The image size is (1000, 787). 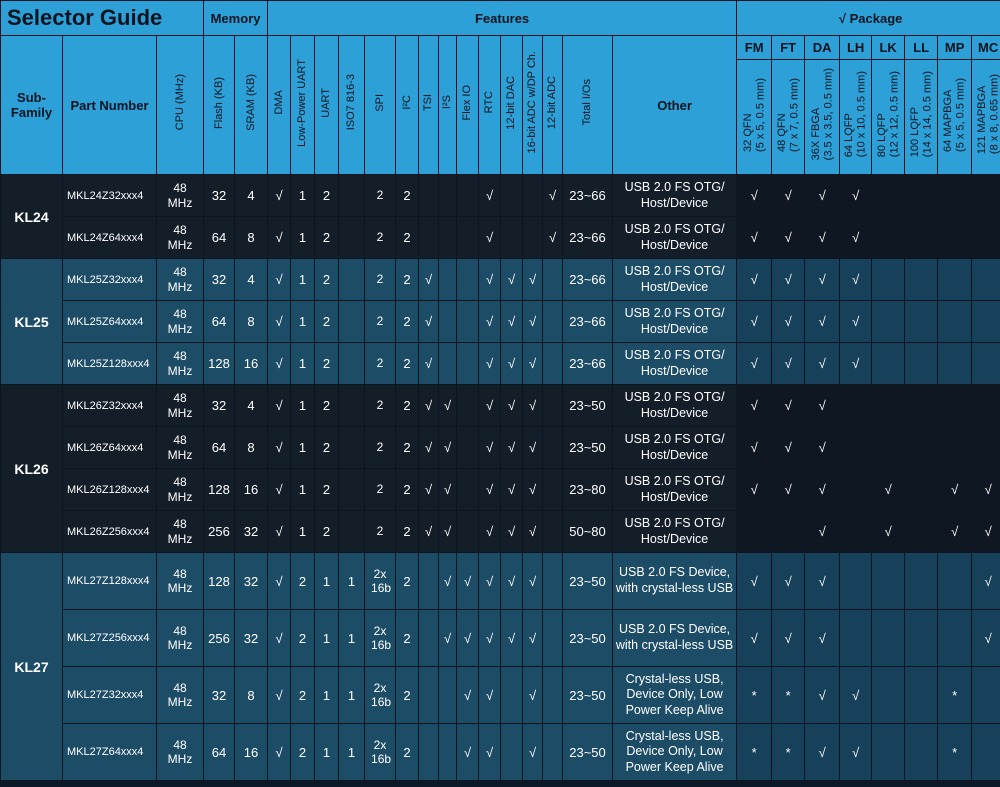 What do you see at coordinates (102, 18) in the screenshot?
I see `page-title: Selector Guide` at bounding box center [102, 18].